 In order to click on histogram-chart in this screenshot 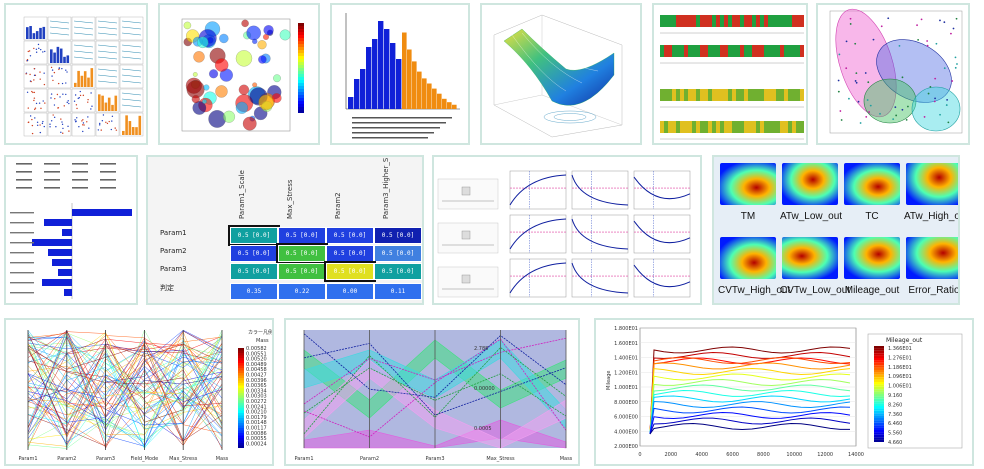, I will do `click(402, 76)`.